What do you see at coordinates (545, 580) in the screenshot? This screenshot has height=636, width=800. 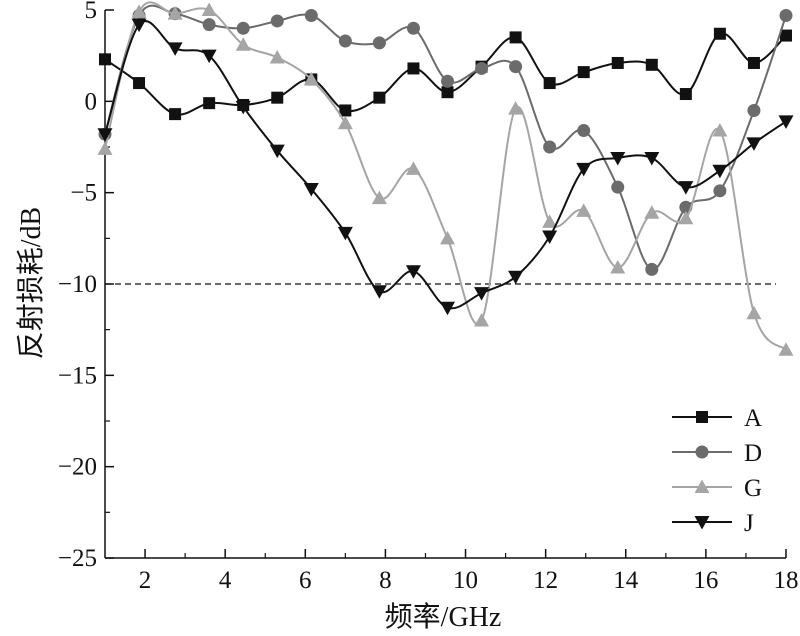 I see `x-tick-label: 12` at bounding box center [545, 580].